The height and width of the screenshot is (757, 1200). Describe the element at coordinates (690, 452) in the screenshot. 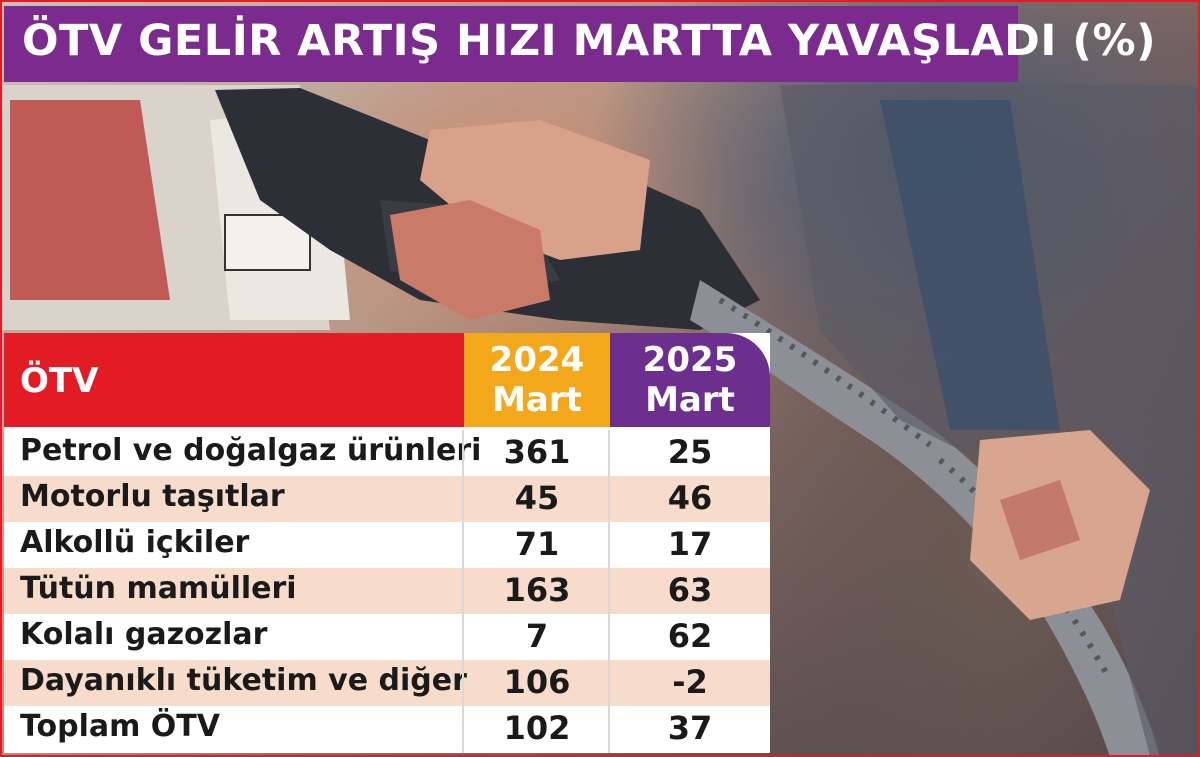

I see `value-2025: 25` at that location.